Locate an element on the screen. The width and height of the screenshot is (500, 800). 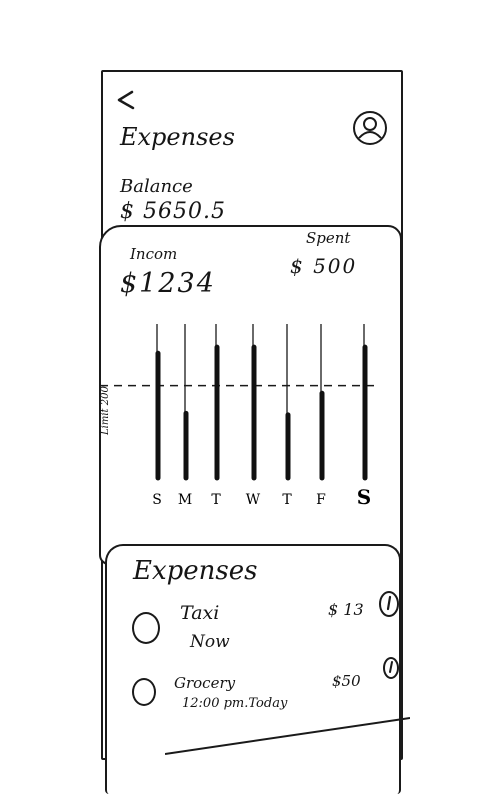
income-label: Incom is located at coordinates (153, 254).